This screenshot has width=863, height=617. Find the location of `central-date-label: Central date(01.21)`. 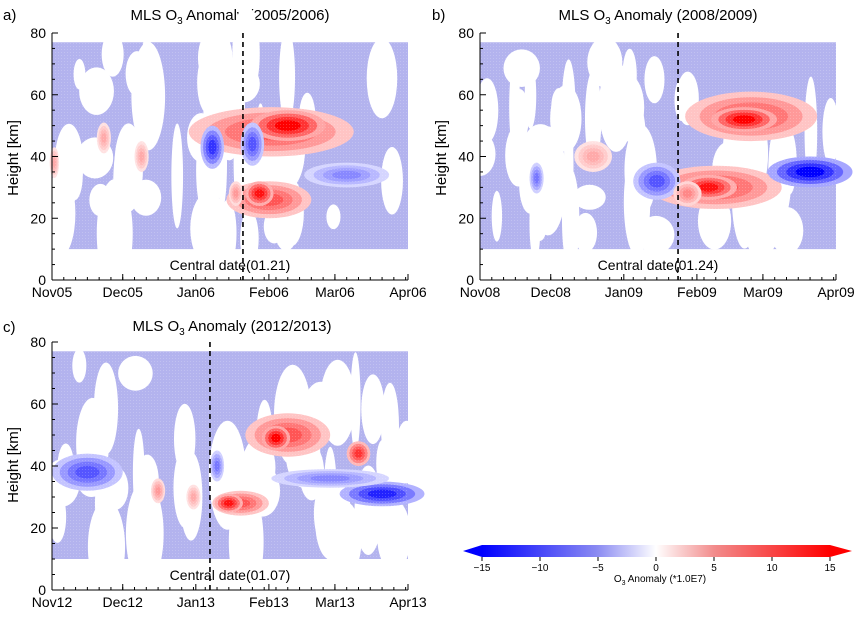

central-date-label: Central date(01.21) is located at coordinates (230, 265).